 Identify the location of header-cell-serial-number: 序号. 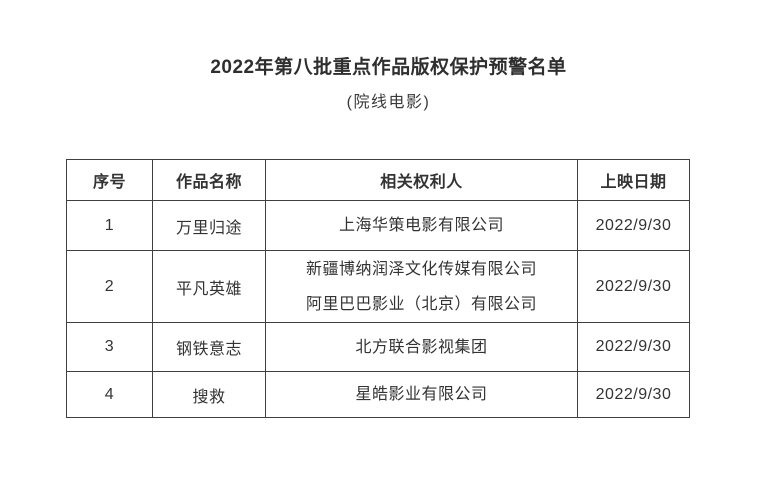
(109, 180).